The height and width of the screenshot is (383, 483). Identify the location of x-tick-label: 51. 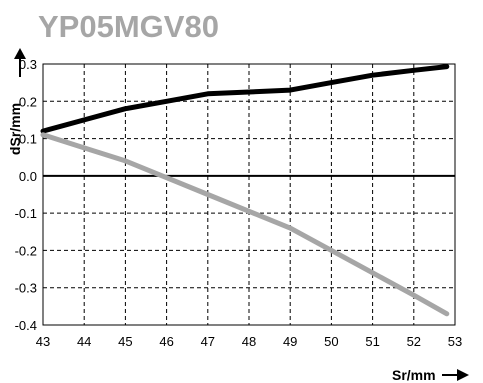
(372, 341).